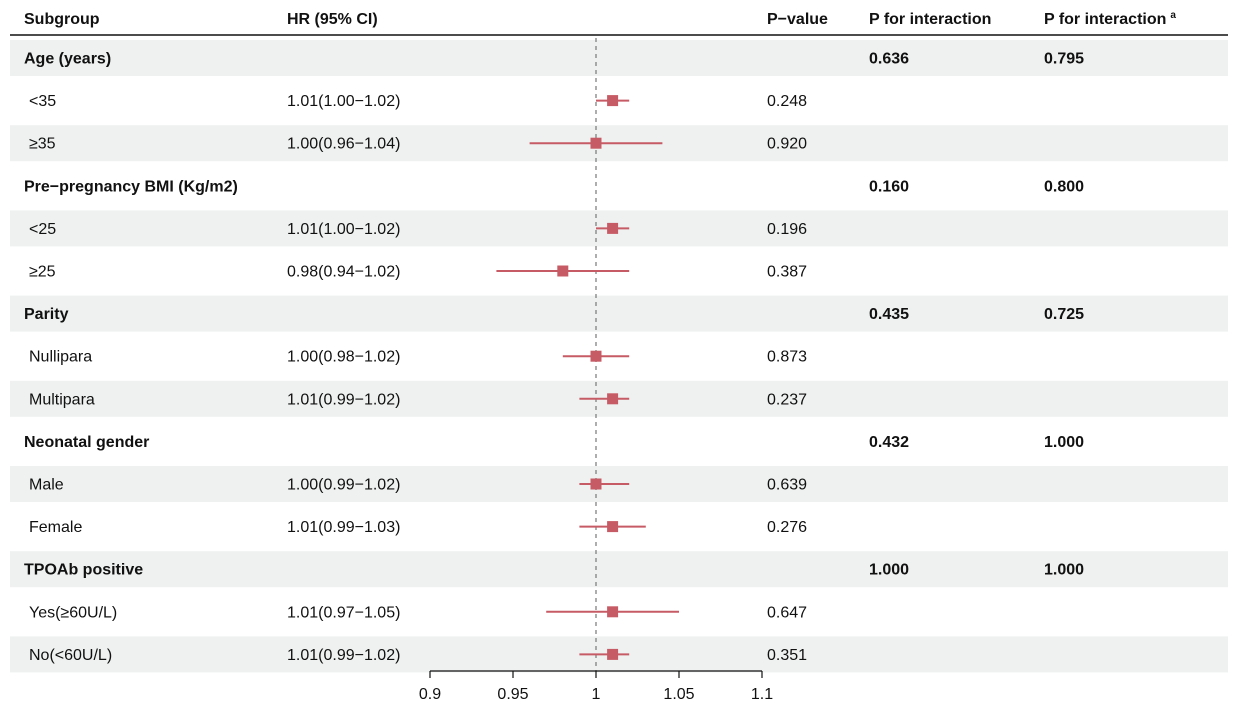  I want to click on header-p-interaction-adjusted: P for interaction a, so click(1110, 19).